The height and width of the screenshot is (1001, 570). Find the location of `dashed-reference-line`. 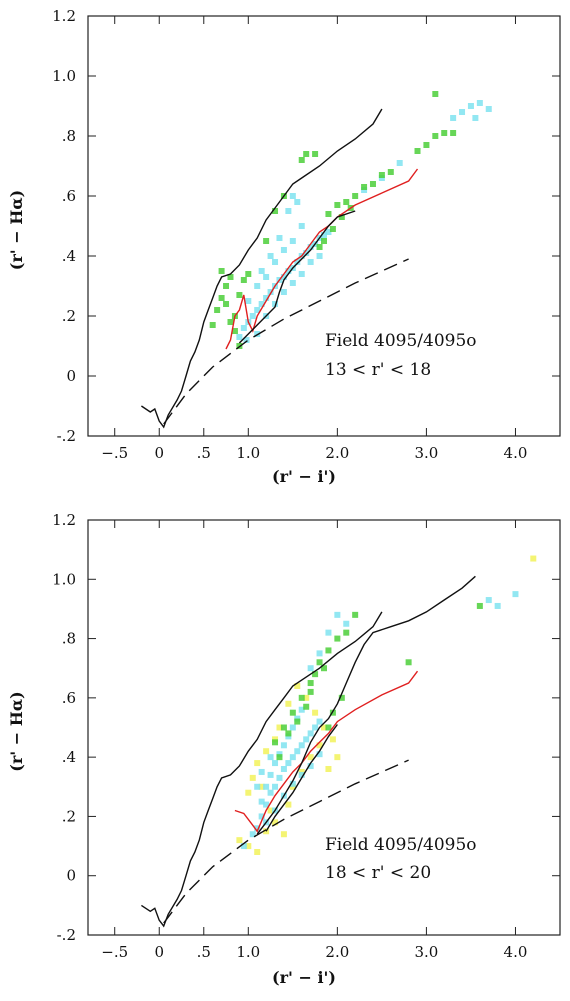

dashed-reference-line is located at coordinates (286, 841).